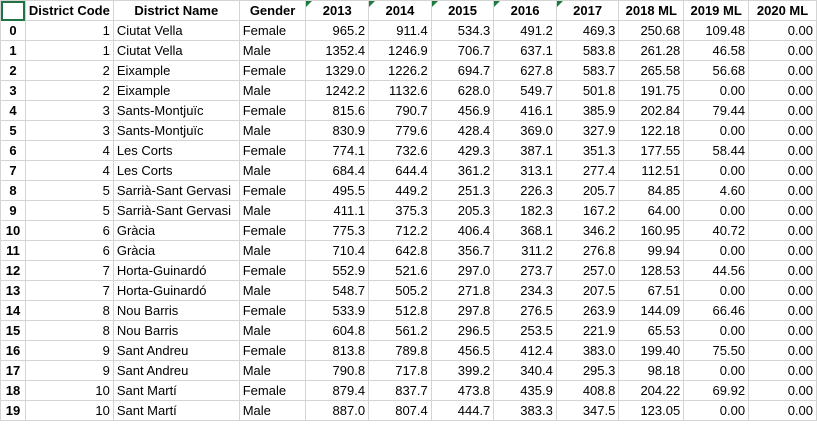 This screenshot has height=429, width=817. What do you see at coordinates (587, 410) in the screenshot?
I see `cell-2017: 347.5` at bounding box center [587, 410].